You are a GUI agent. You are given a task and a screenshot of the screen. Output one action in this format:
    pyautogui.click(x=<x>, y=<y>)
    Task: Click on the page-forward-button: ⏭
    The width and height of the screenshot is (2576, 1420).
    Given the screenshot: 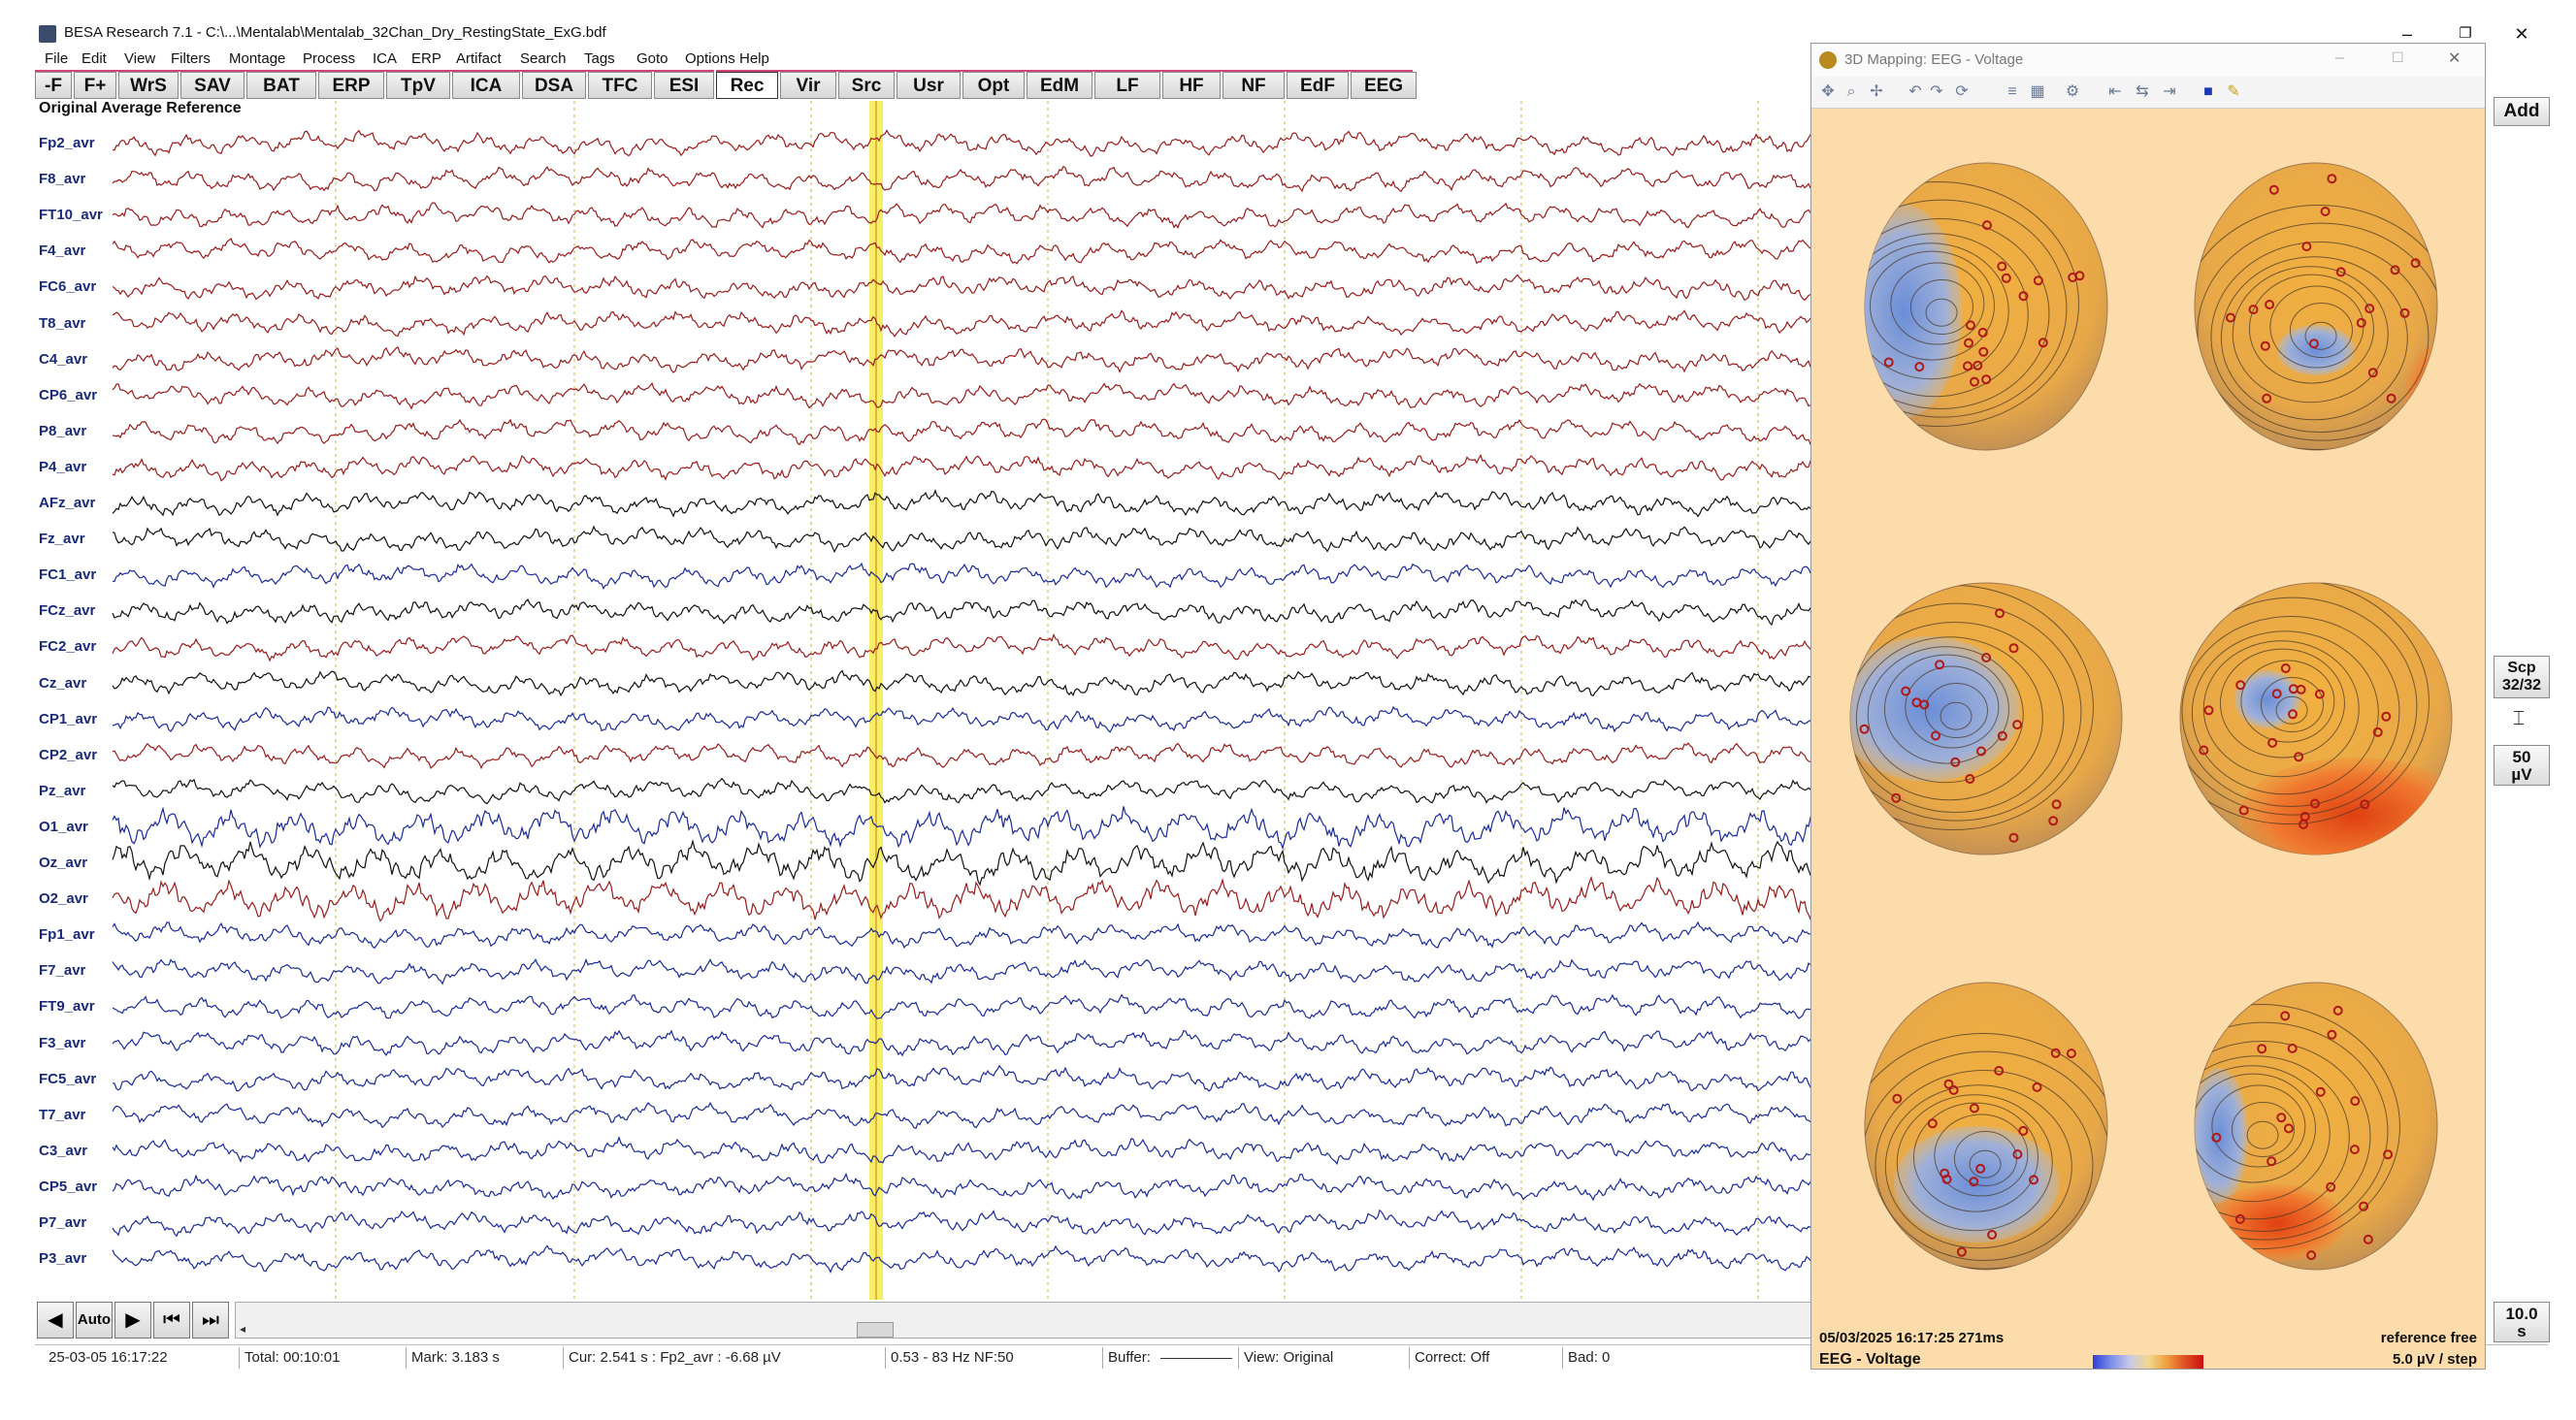 What is the action you would take?
    pyautogui.click(x=210, y=1320)
    